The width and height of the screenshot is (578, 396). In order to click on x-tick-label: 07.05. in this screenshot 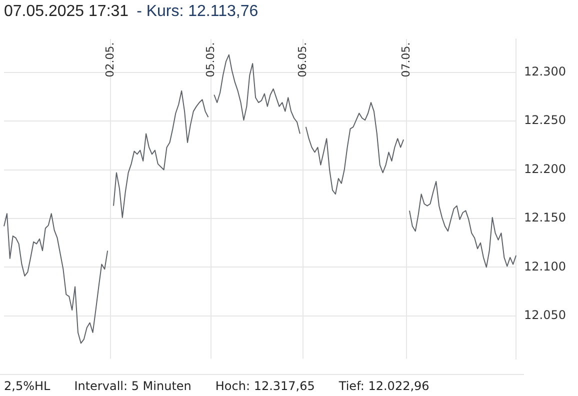, I will do `click(405, 60)`.